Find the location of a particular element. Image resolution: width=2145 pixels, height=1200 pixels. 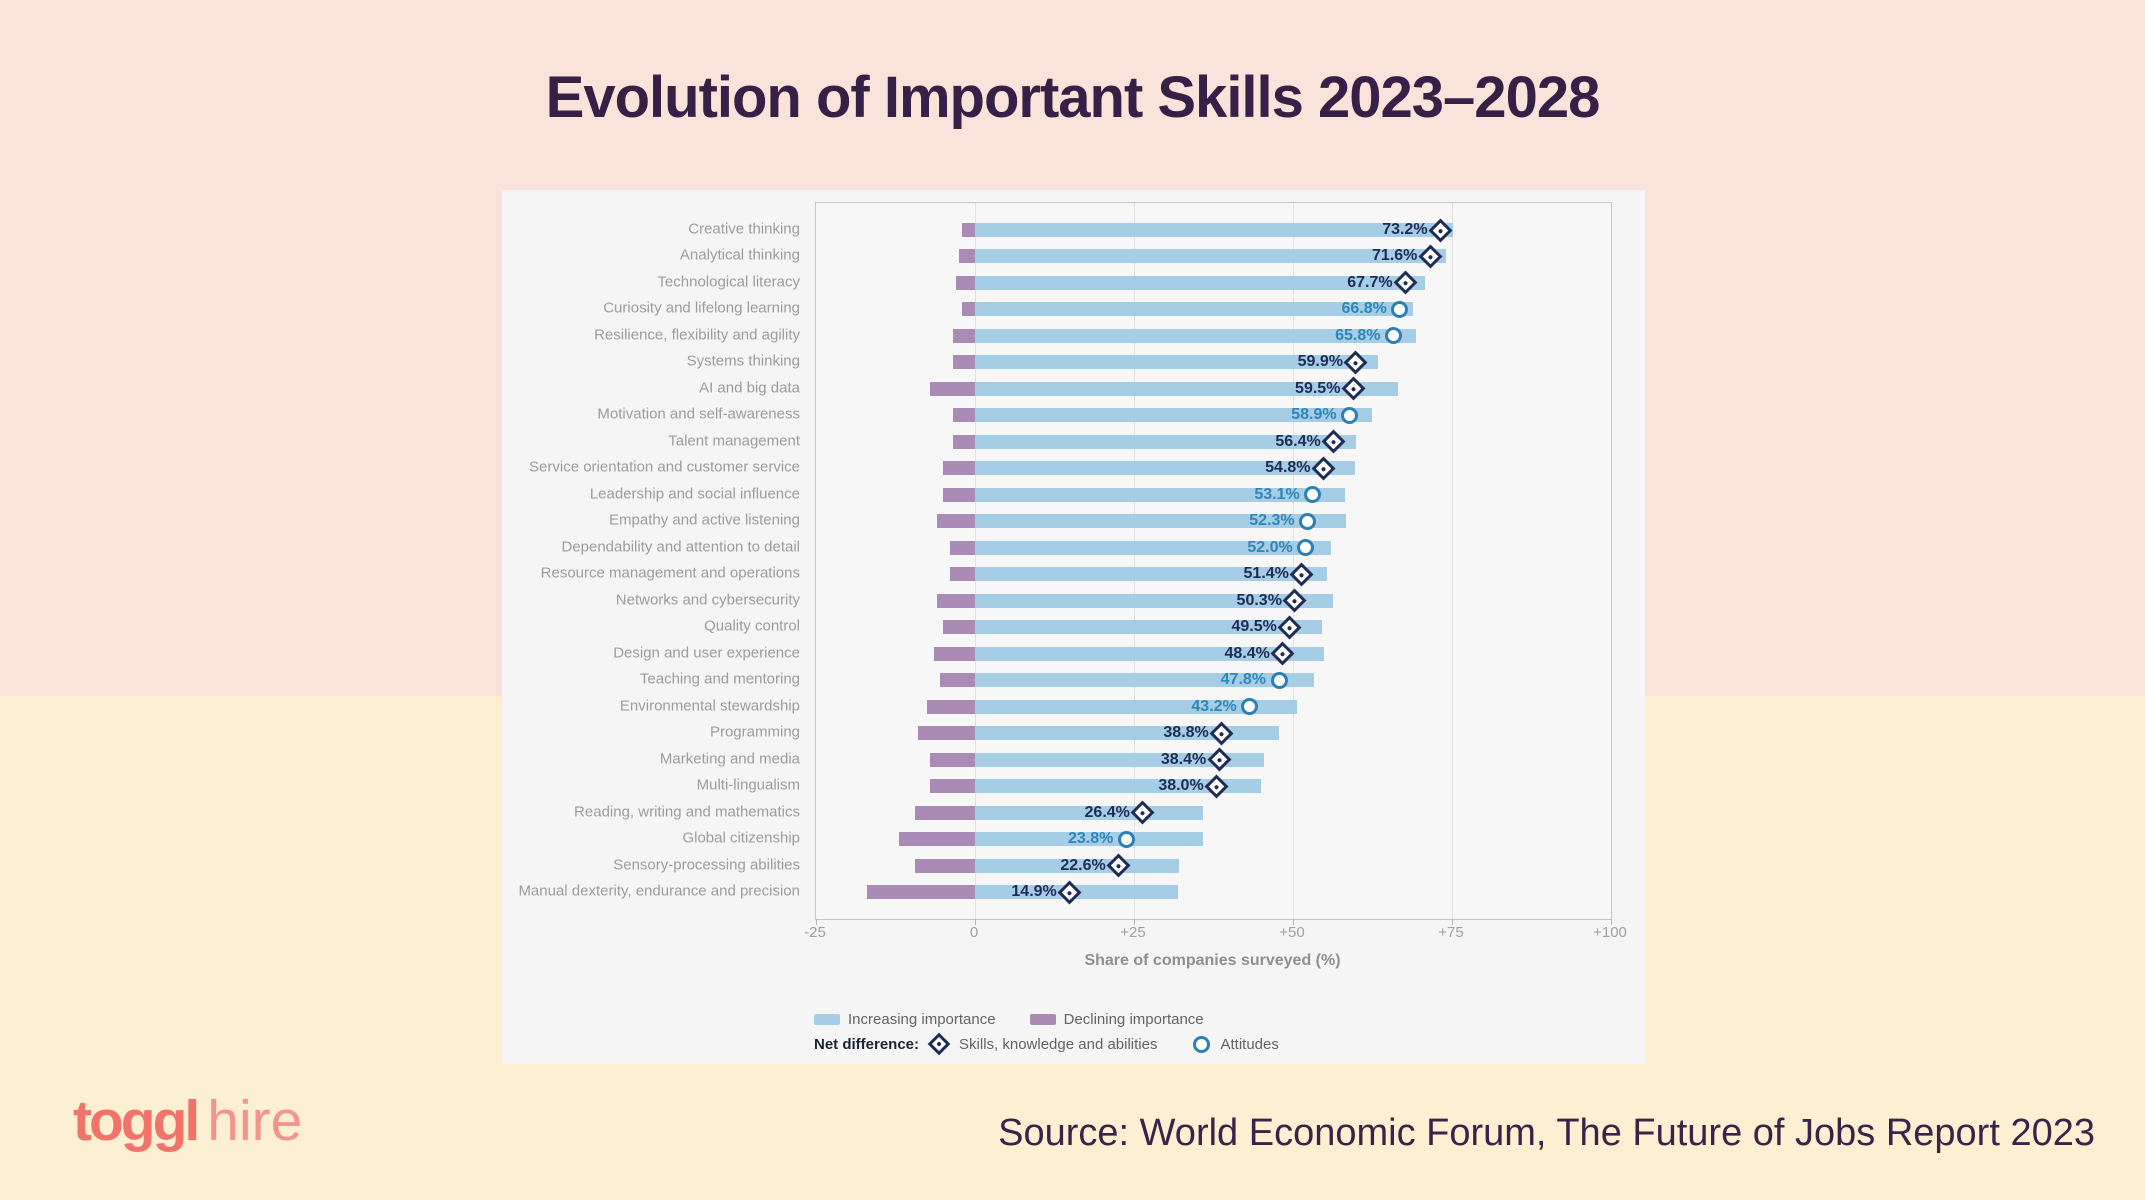

x-tick-label--25: -25 is located at coordinates (815, 932).